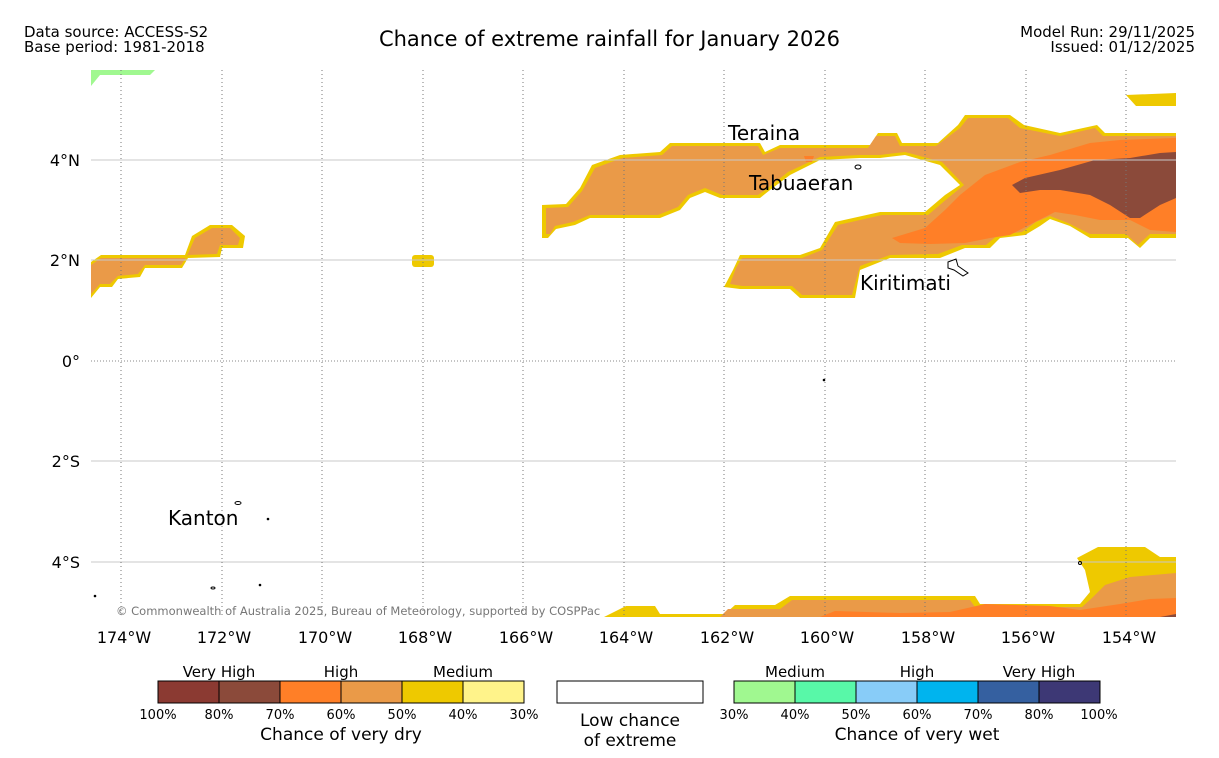 Image resolution: width=1219 pixels, height=758 pixels. I want to click on dry-tick: 80%, so click(219, 715).